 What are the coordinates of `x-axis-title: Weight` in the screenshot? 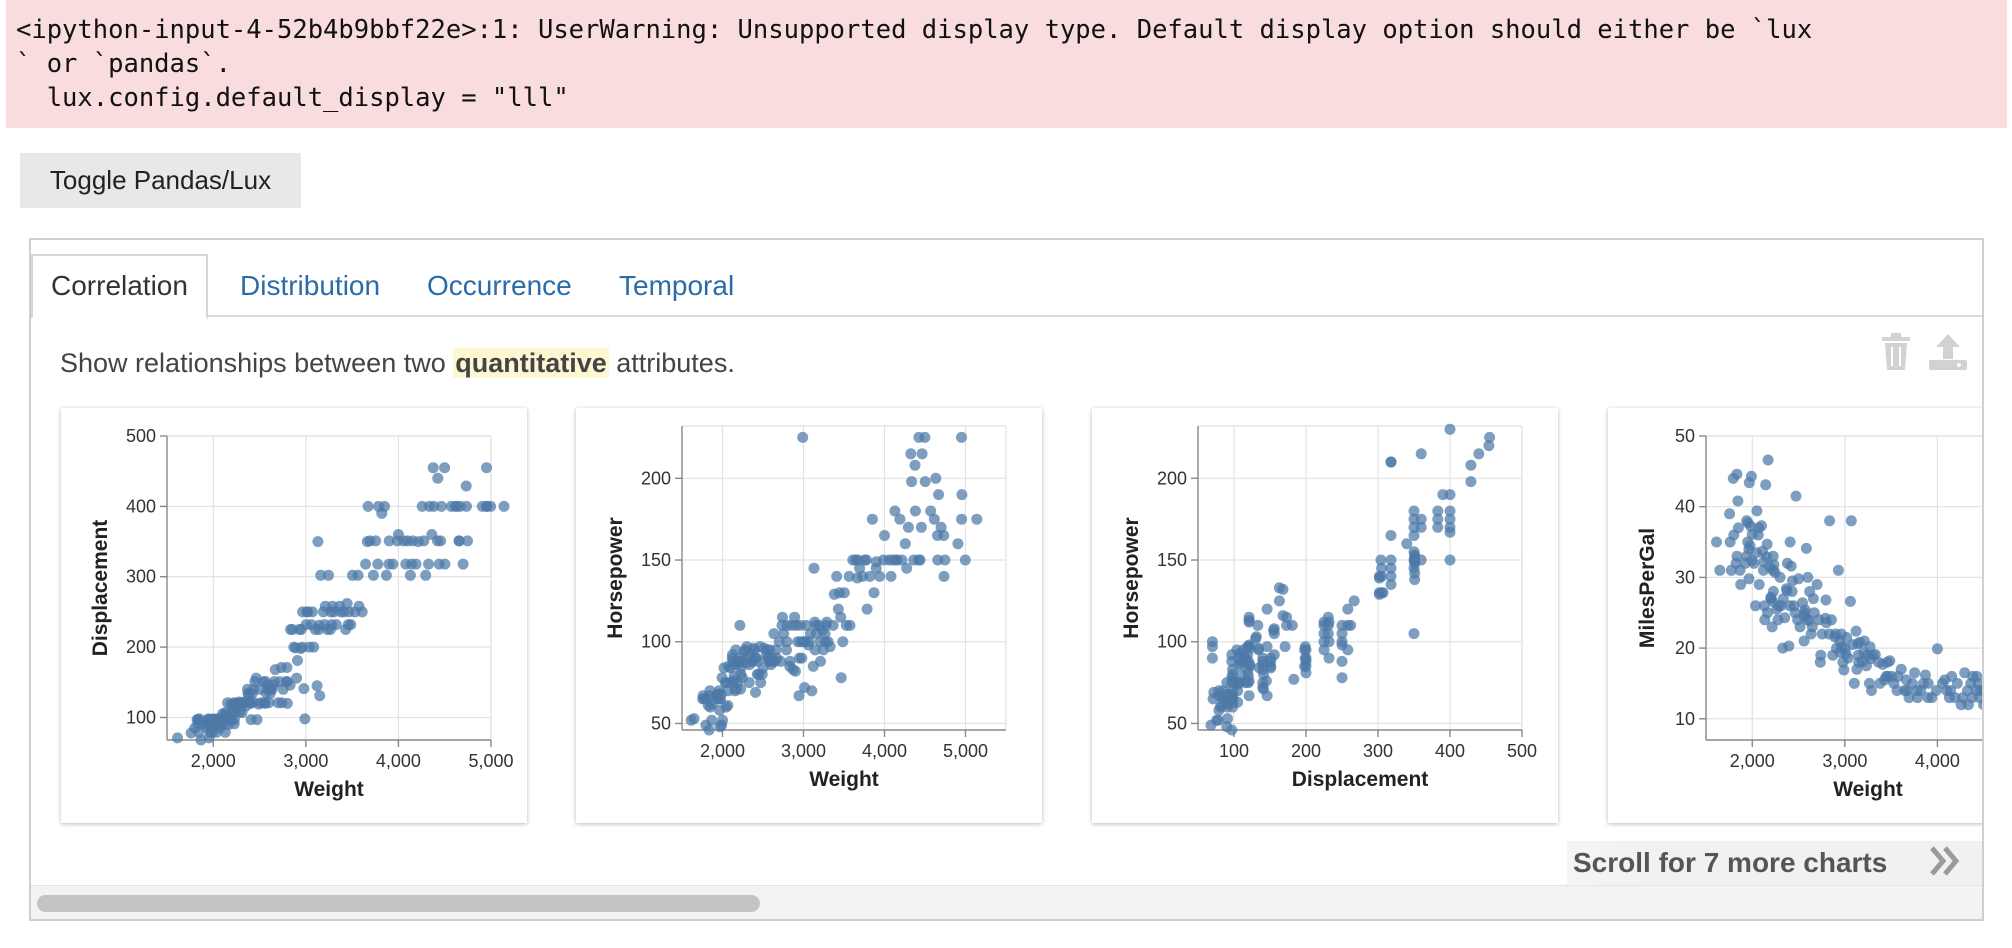 It's located at (844, 779).